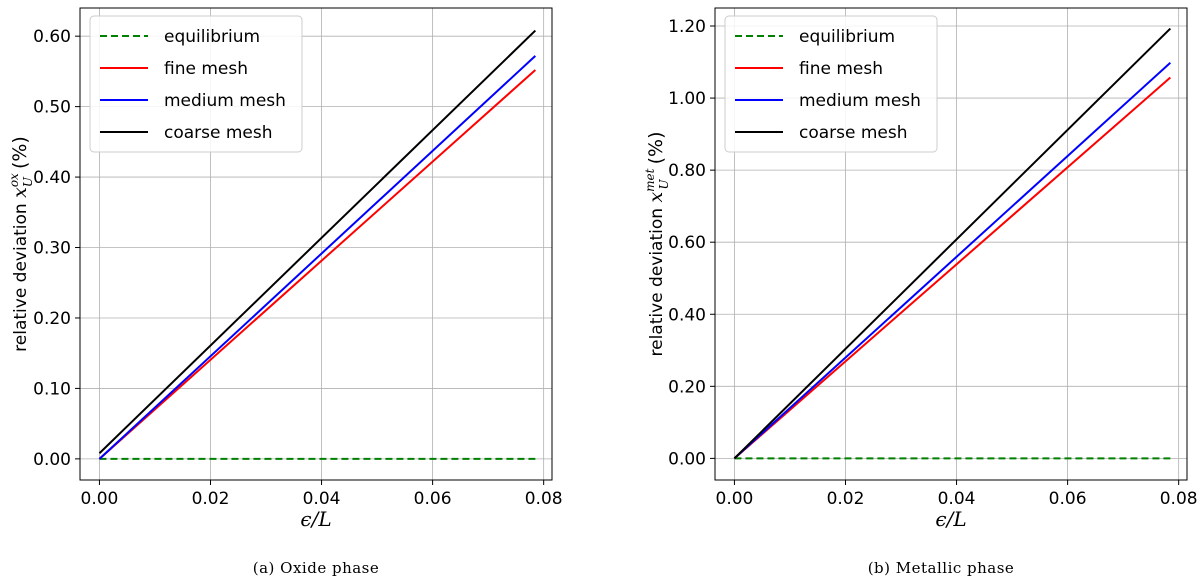 Image resolution: width=1197 pixels, height=585 pixels. What do you see at coordinates (687, 99) in the screenshot?
I see `y-tick-label: 1.00` at bounding box center [687, 99].